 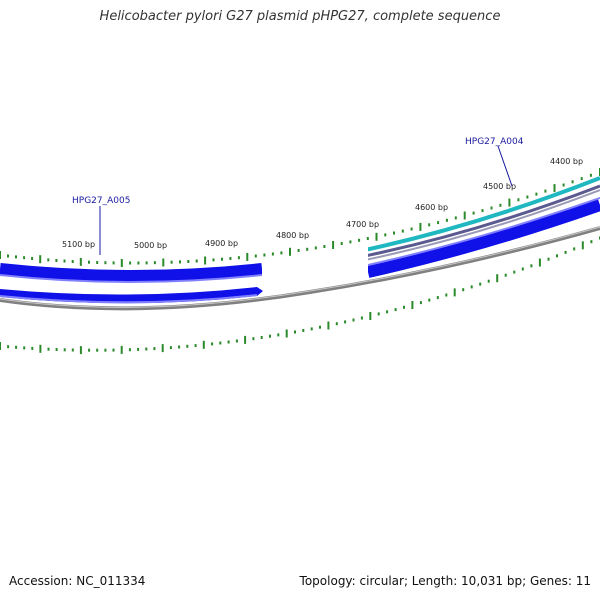 What do you see at coordinates (300, 267) in the screenshot?
I see `backbone-arc-highlight` at bounding box center [300, 267].